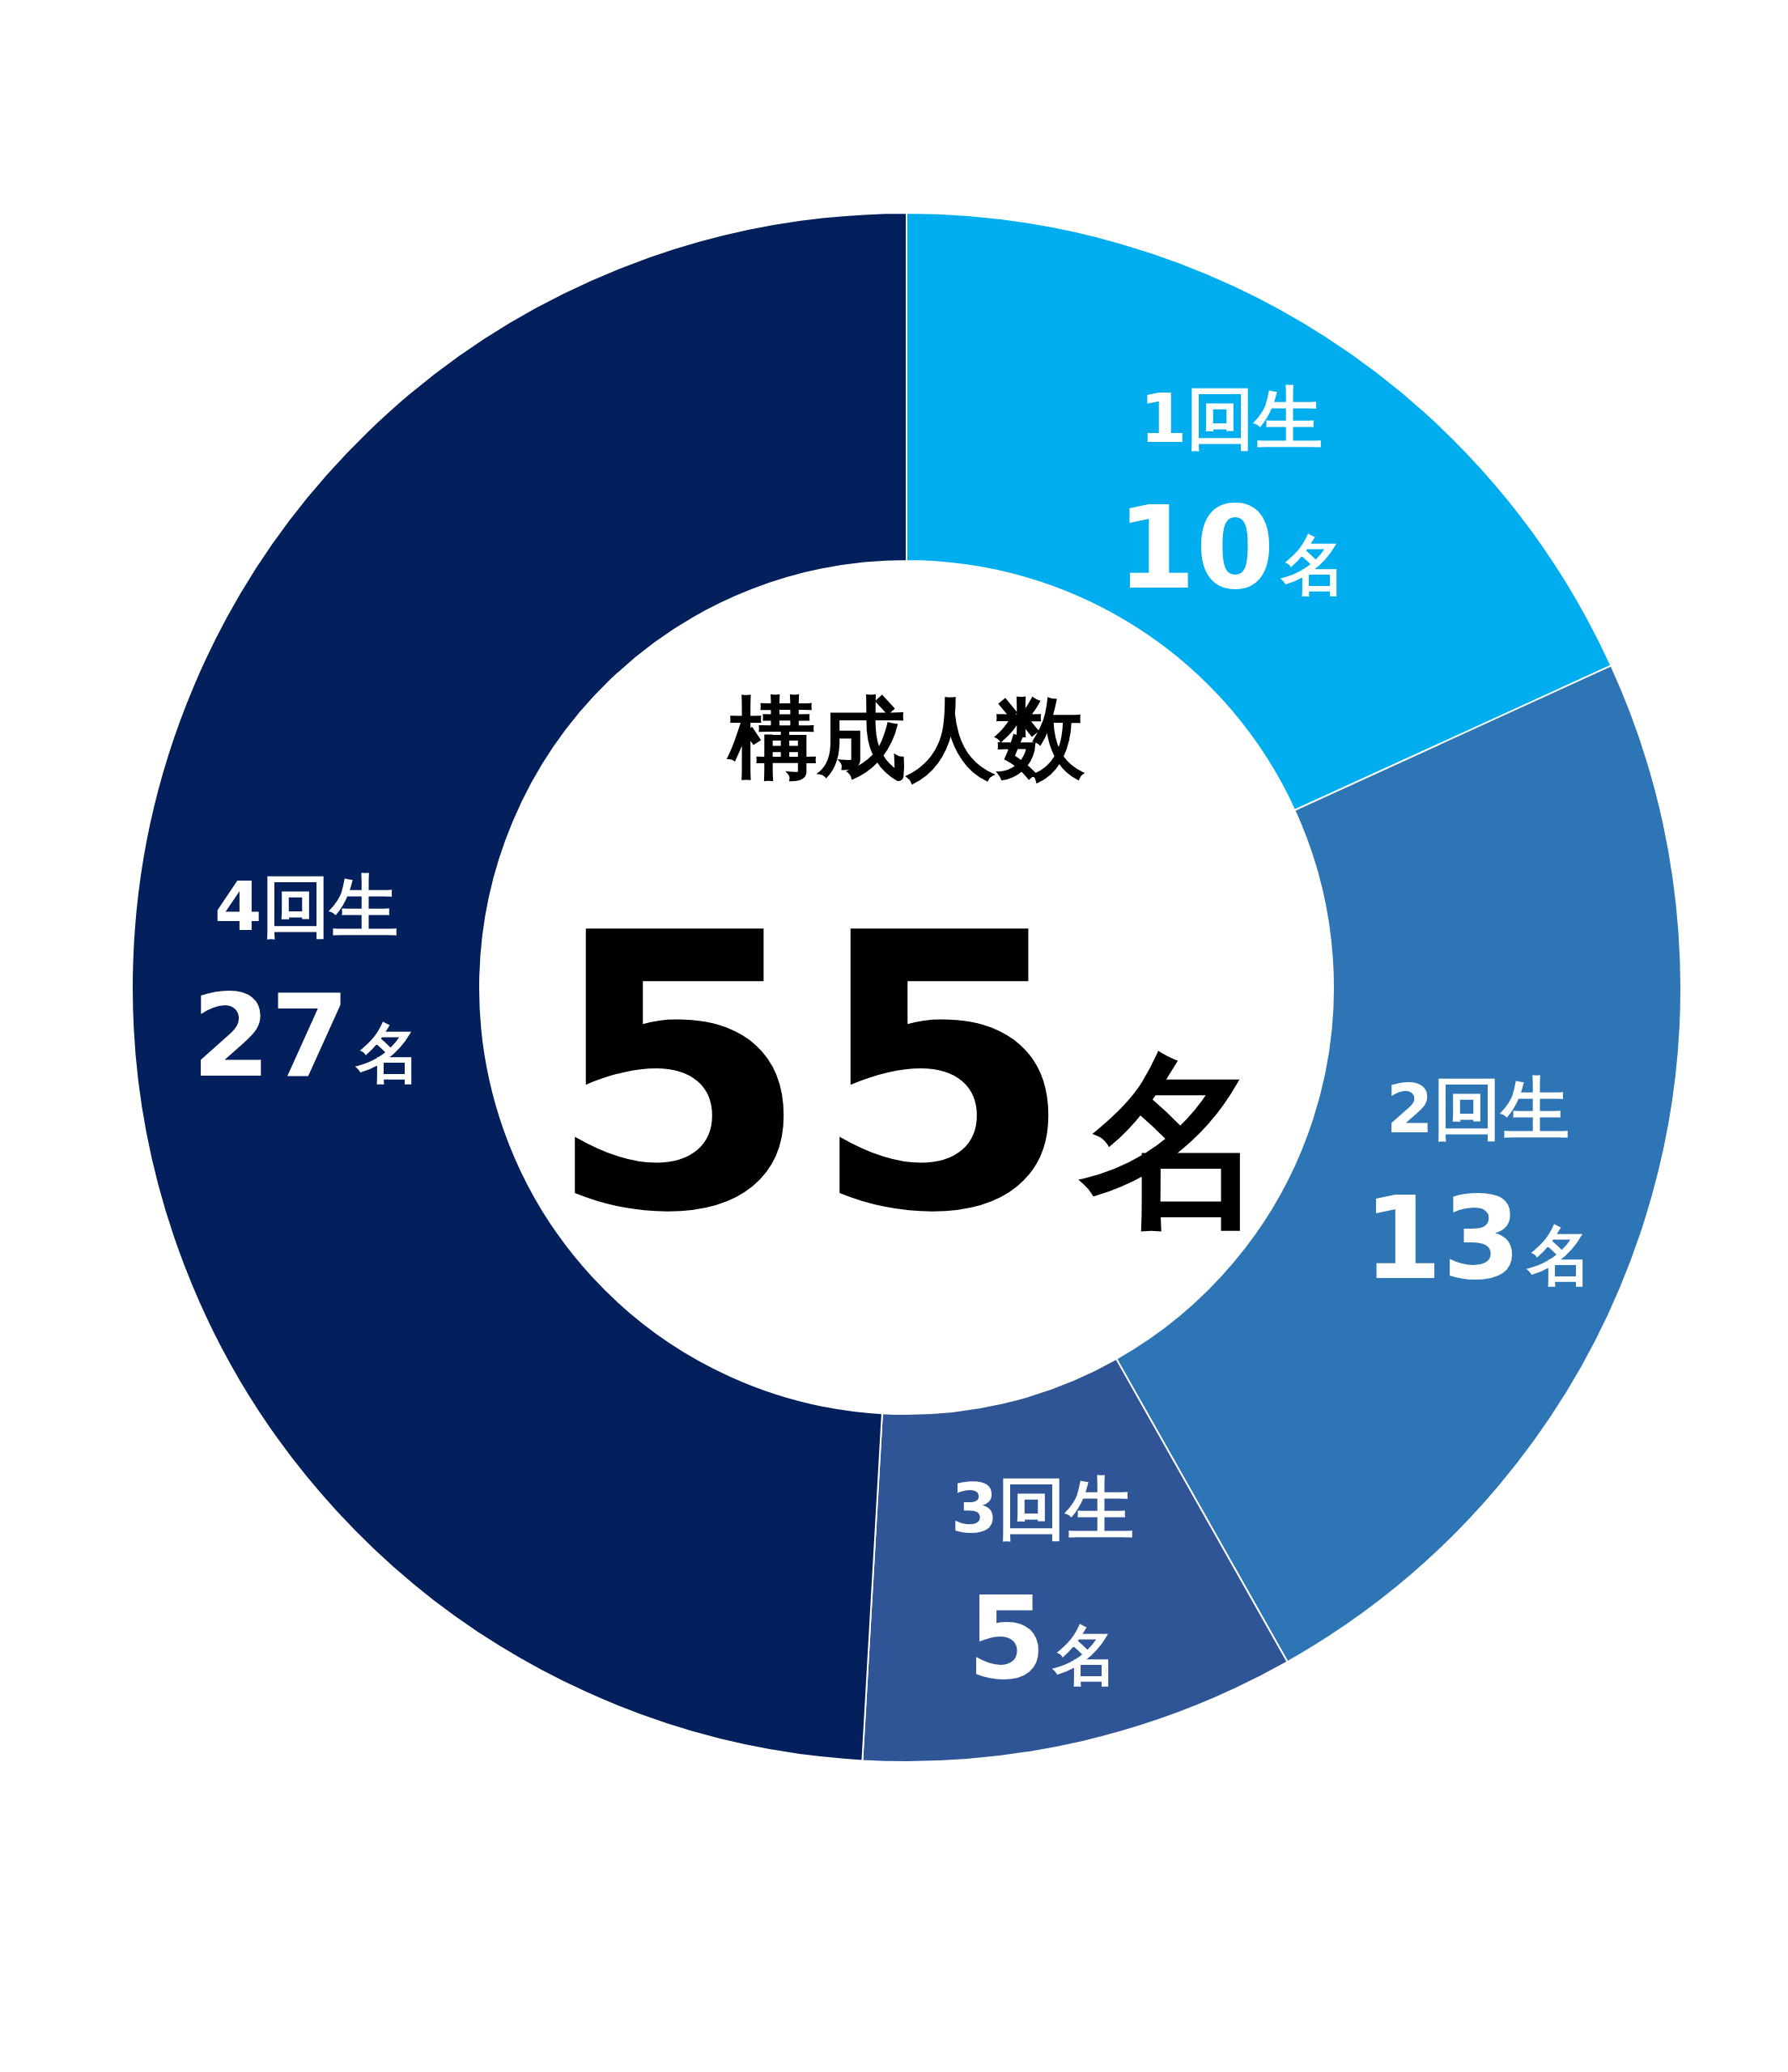 Image resolution: width=1788 pixels, height=2072 pixels. Describe the element at coordinates (1231, 418) in the screenshot. I see `slice-label: 1回生` at that location.